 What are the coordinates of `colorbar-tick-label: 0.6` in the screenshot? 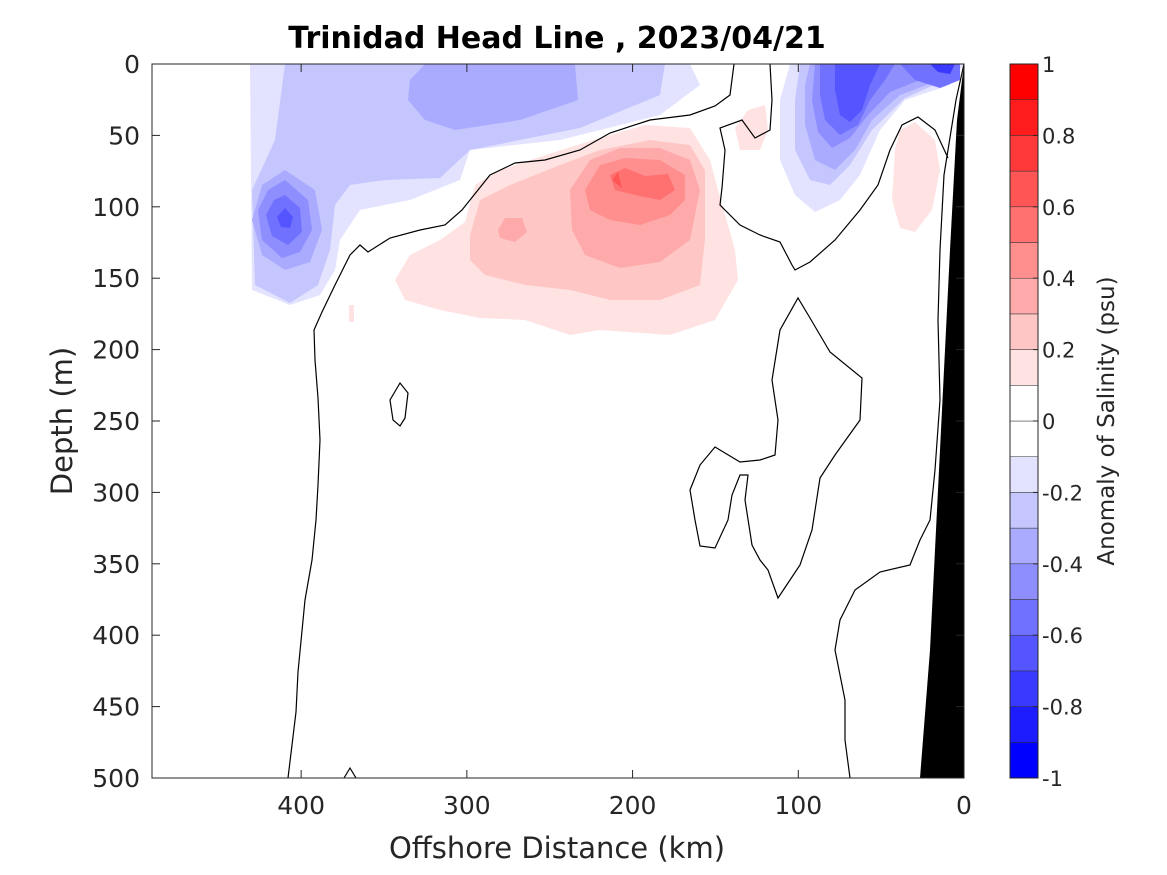 It's located at (1058, 208).